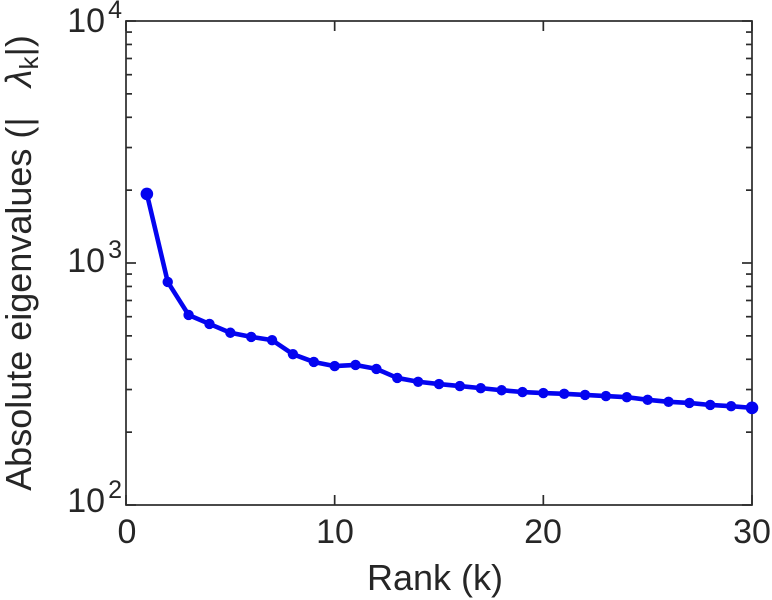  Describe the element at coordinates (19, 46) in the screenshot. I see `y-axis-label-suffix: |)` at that location.